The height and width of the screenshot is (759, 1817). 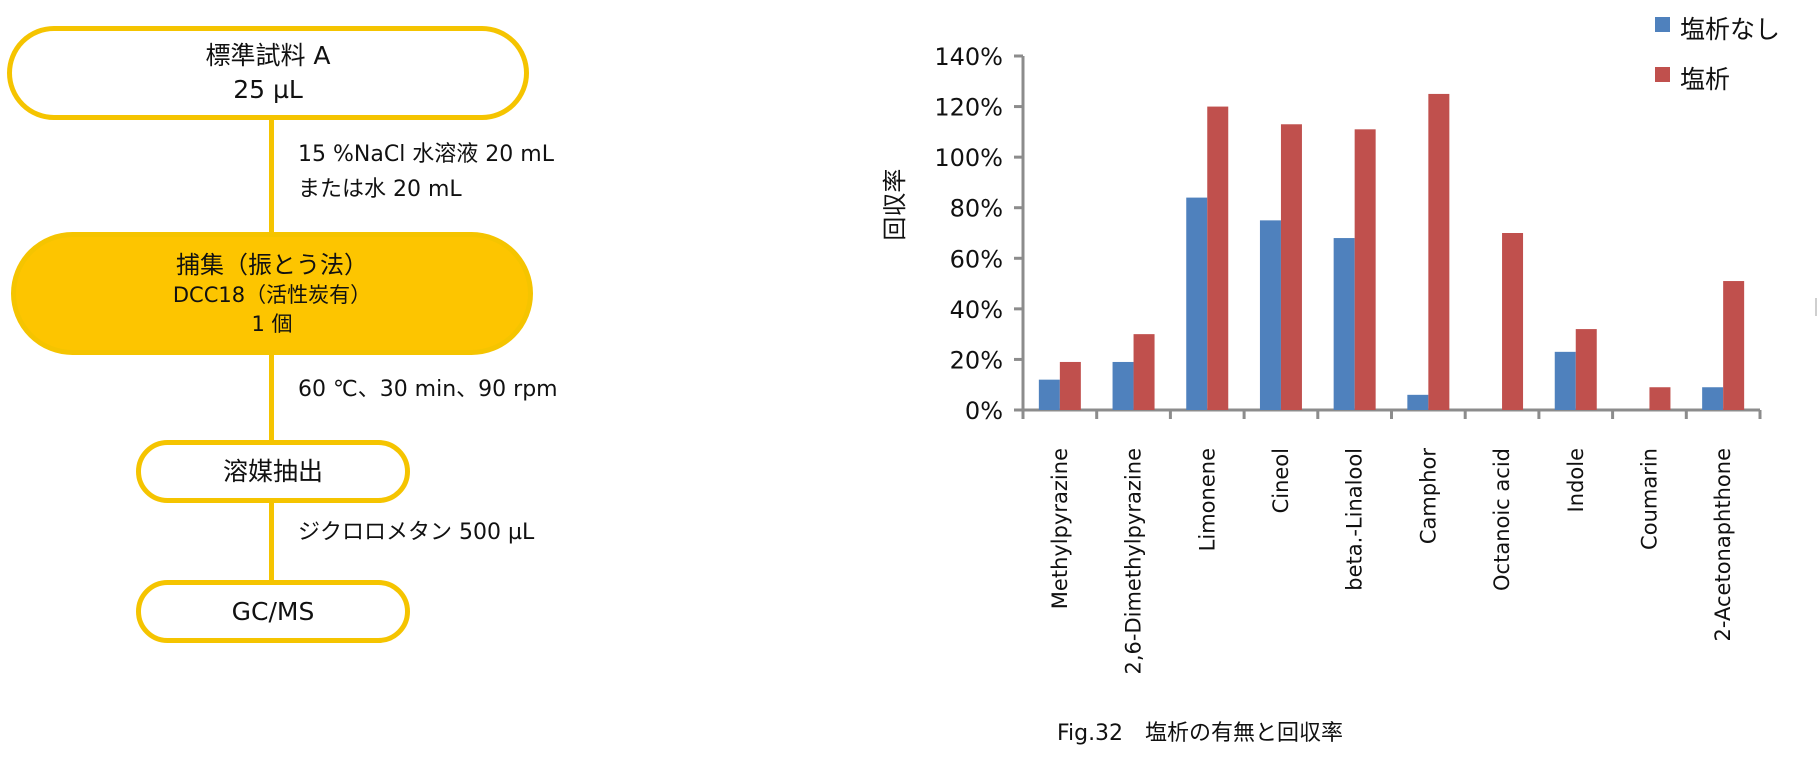 I want to click on y-tick-label: 80%, so click(x=976, y=209).